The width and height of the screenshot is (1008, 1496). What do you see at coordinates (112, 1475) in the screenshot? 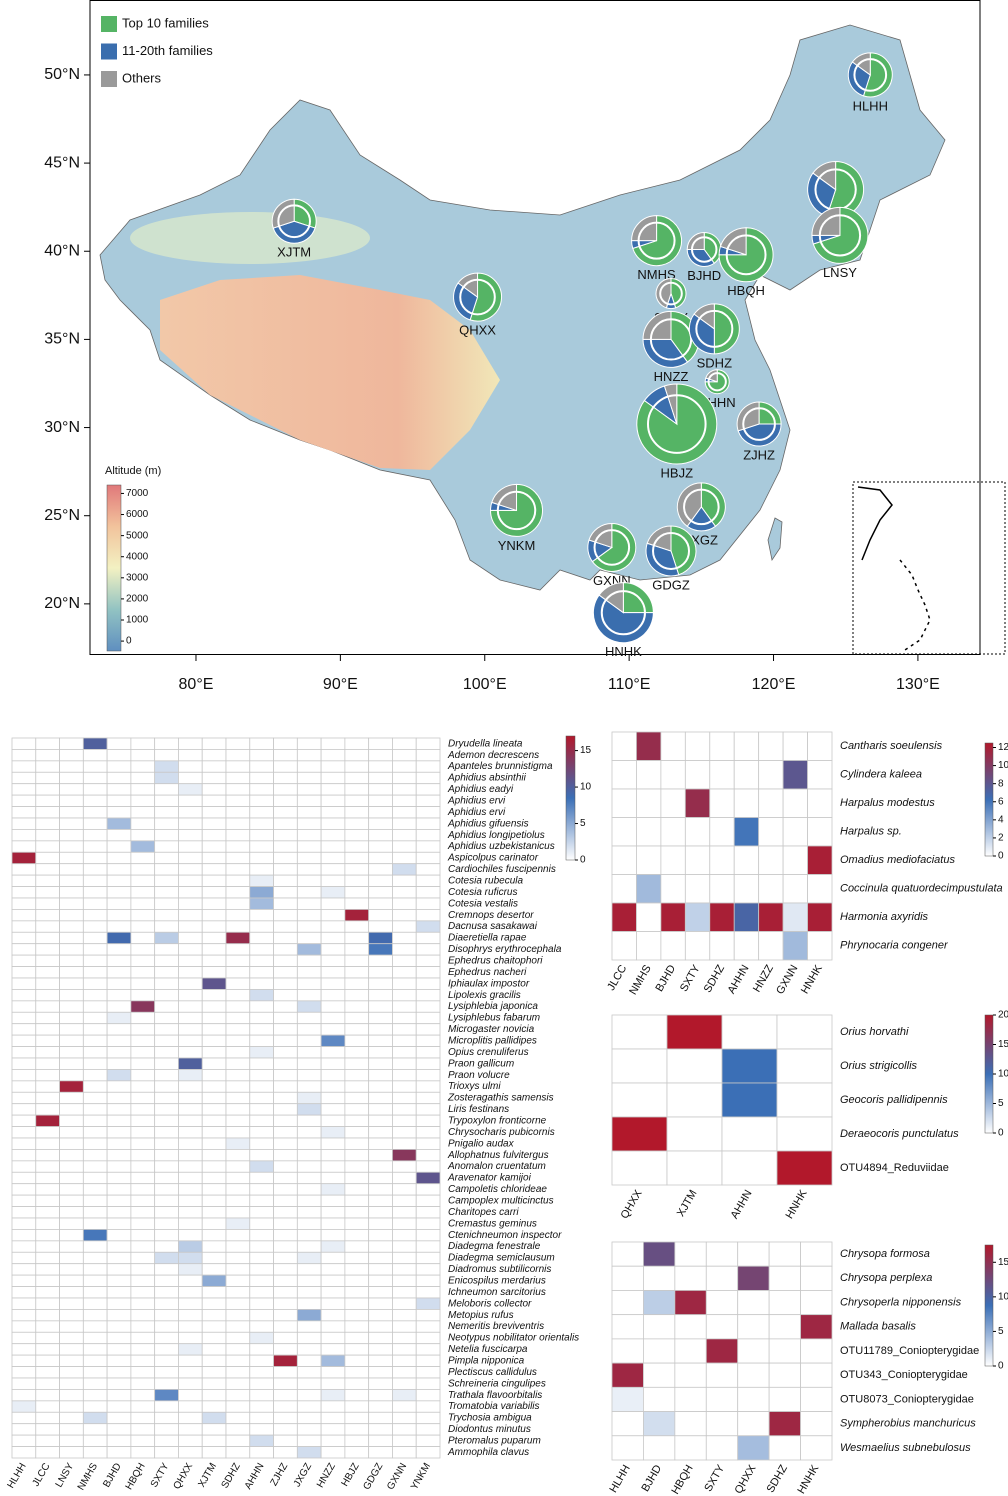
I see `column-label: BJHD` at bounding box center [112, 1475].